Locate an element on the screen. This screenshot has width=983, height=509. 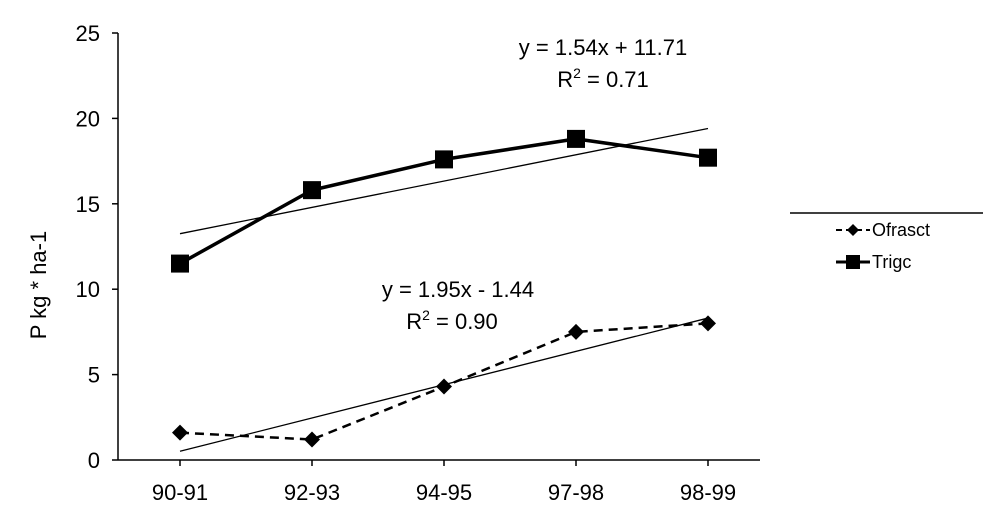
trigc-r-squared: R2 = 0.71 is located at coordinates (603, 78).